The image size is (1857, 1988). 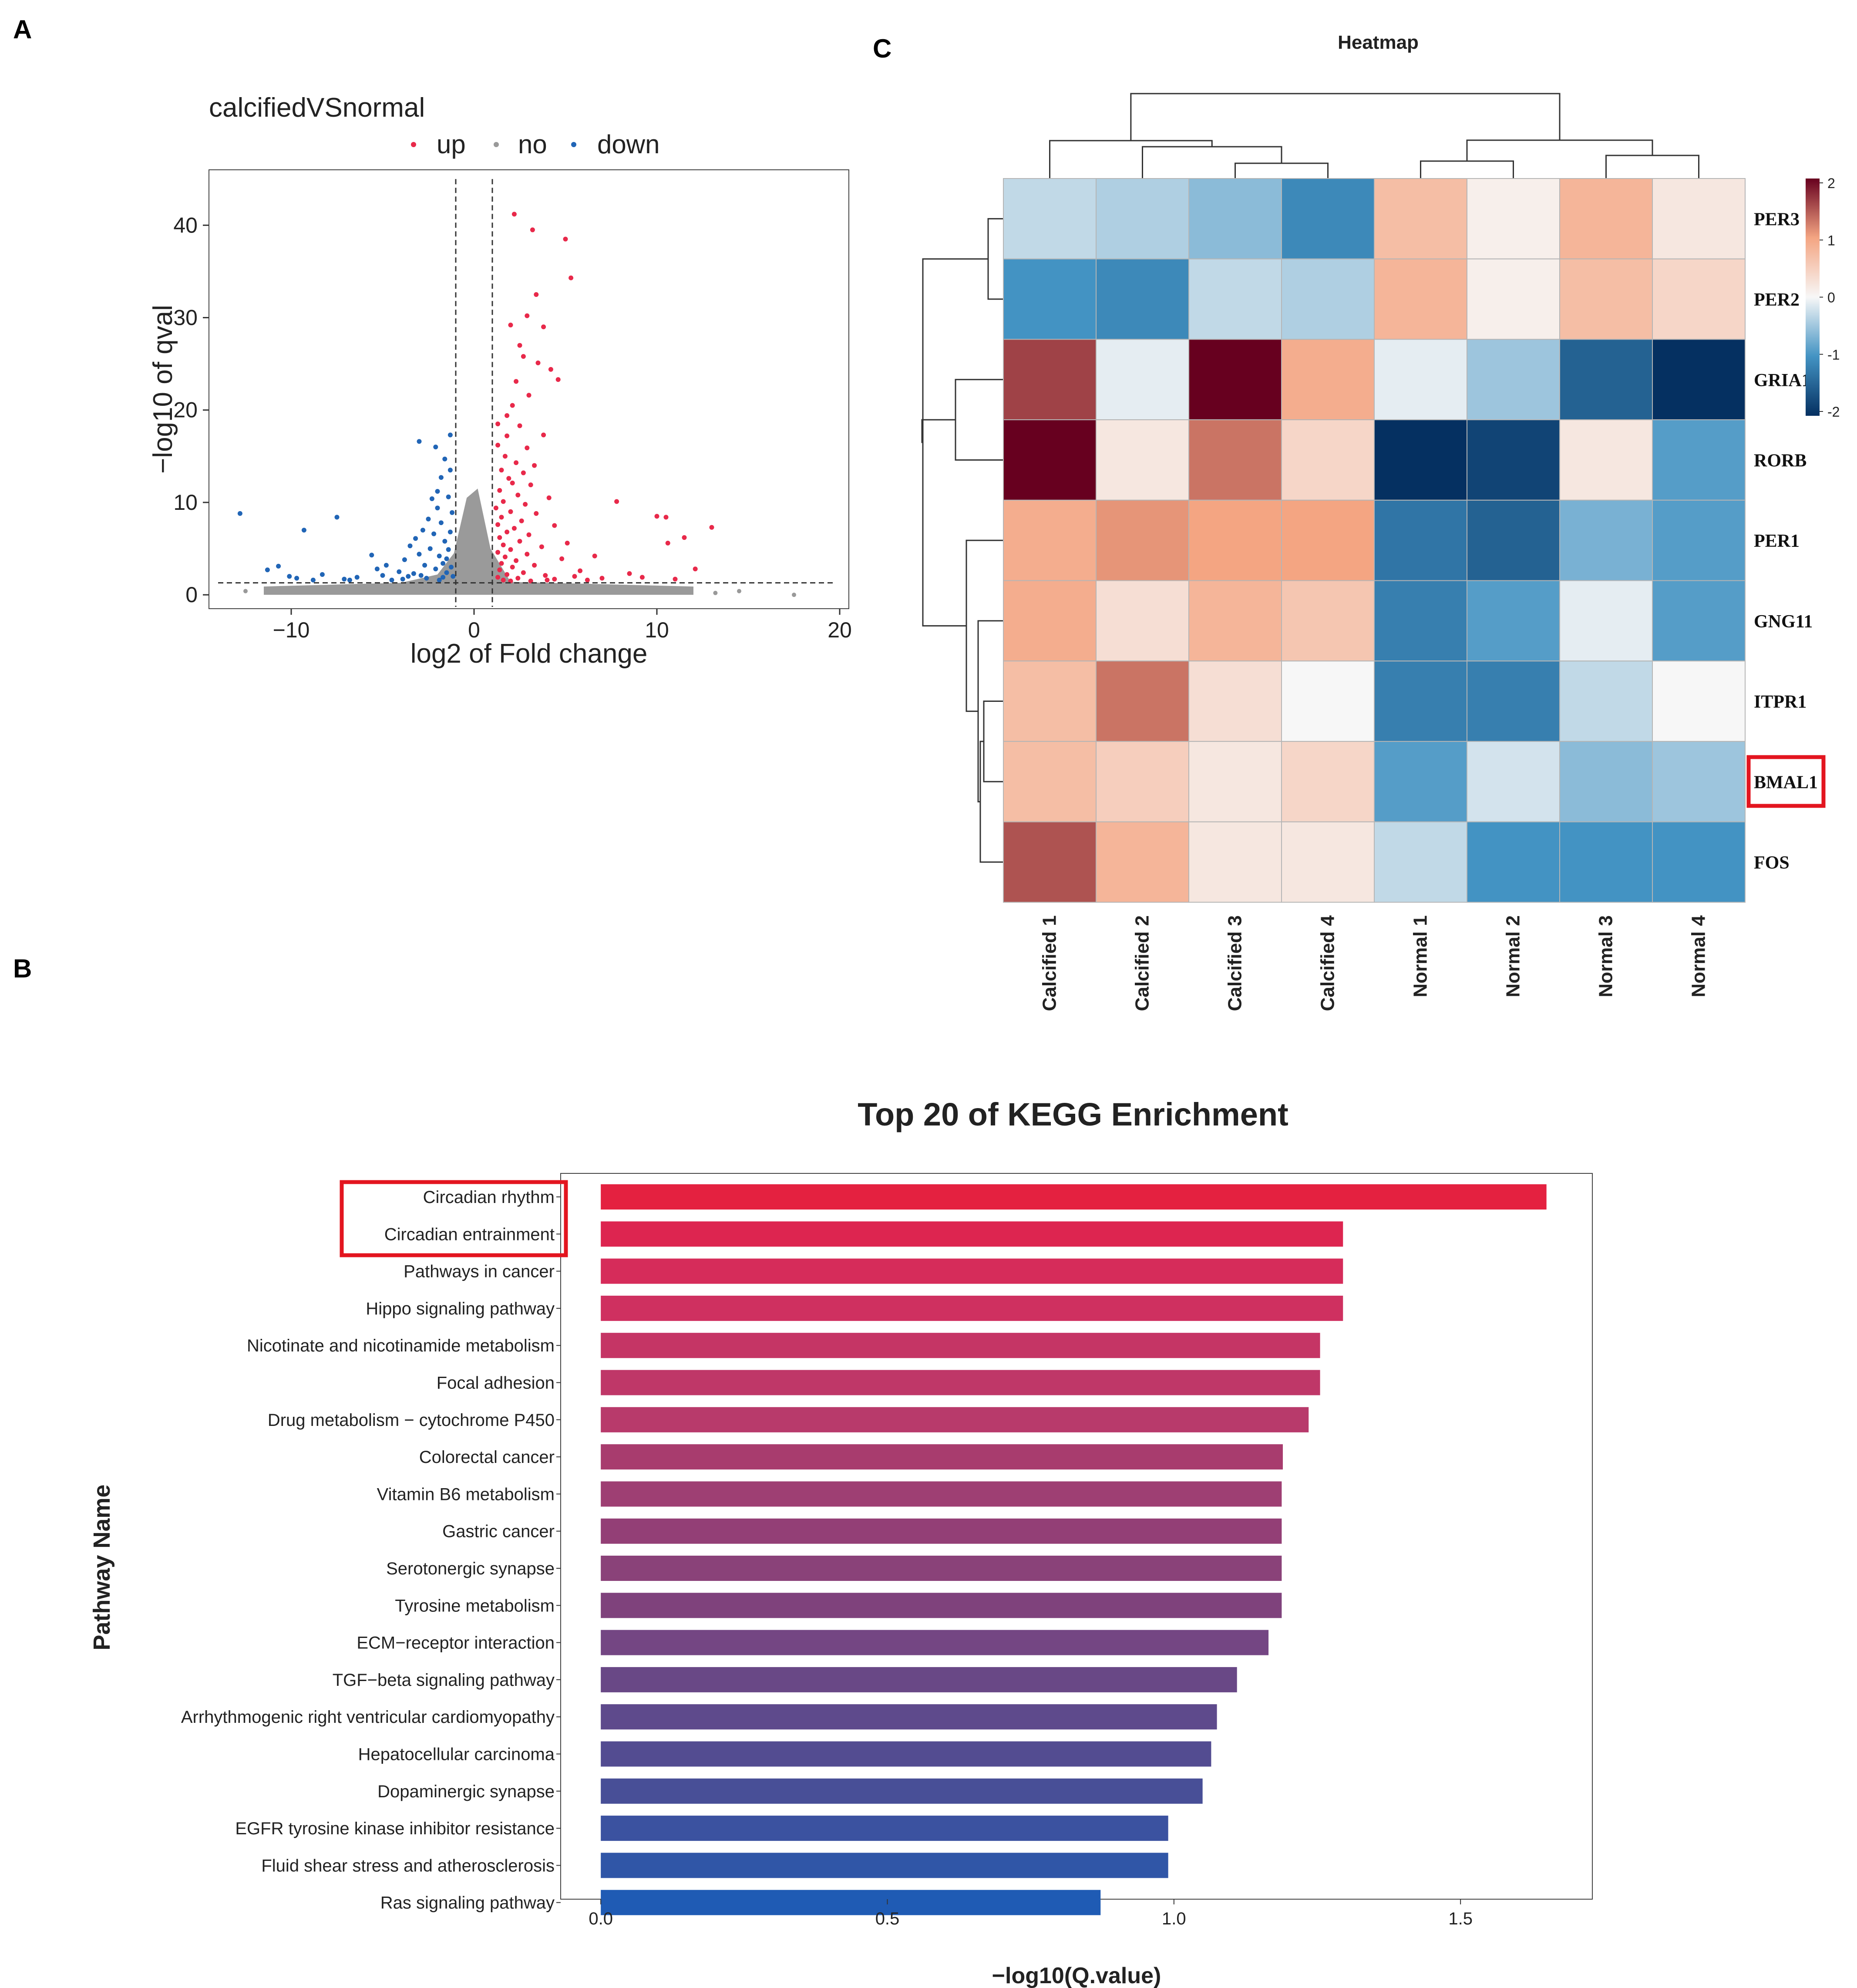 I want to click on legend-down-label: down, so click(x=628, y=144).